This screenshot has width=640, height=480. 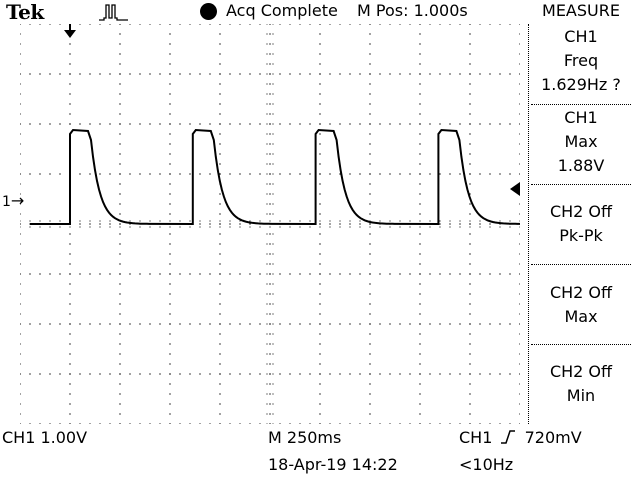 What do you see at coordinates (581, 84) in the screenshot?
I see `measure-value: 1.629Hz ?` at bounding box center [581, 84].